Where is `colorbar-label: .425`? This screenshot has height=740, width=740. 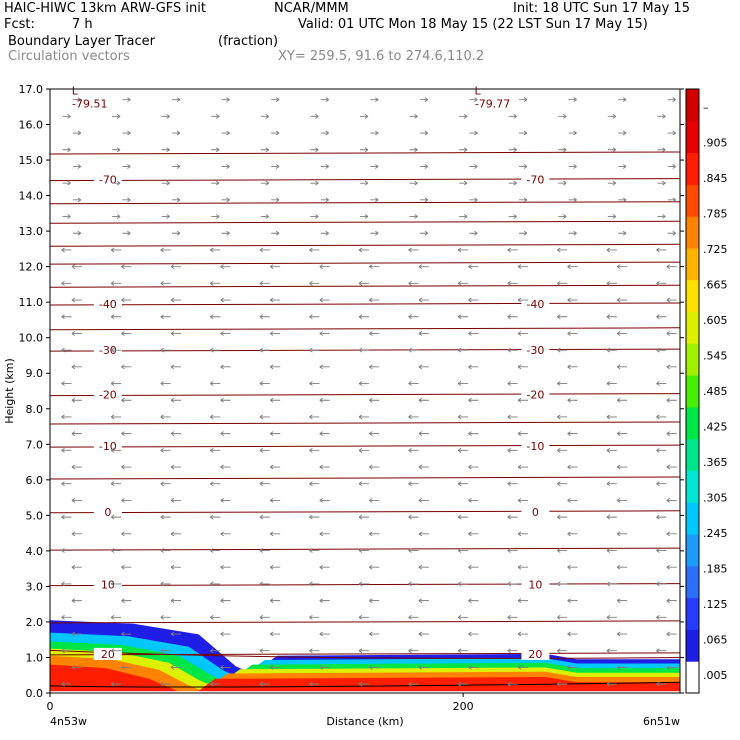 colorbar-label: .425 is located at coordinates (715, 427).